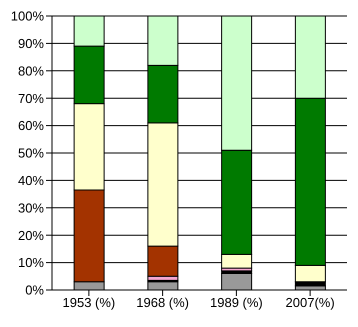  What do you see at coordinates (31, 70) in the screenshot?
I see `y-tick-label: 80%` at bounding box center [31, 70].